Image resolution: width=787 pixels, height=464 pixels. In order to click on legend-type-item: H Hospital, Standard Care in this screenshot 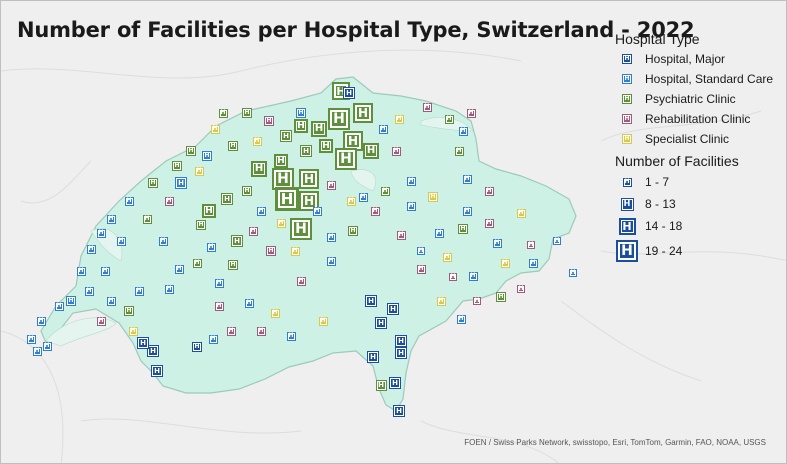, I will do `click(700, 79)`.